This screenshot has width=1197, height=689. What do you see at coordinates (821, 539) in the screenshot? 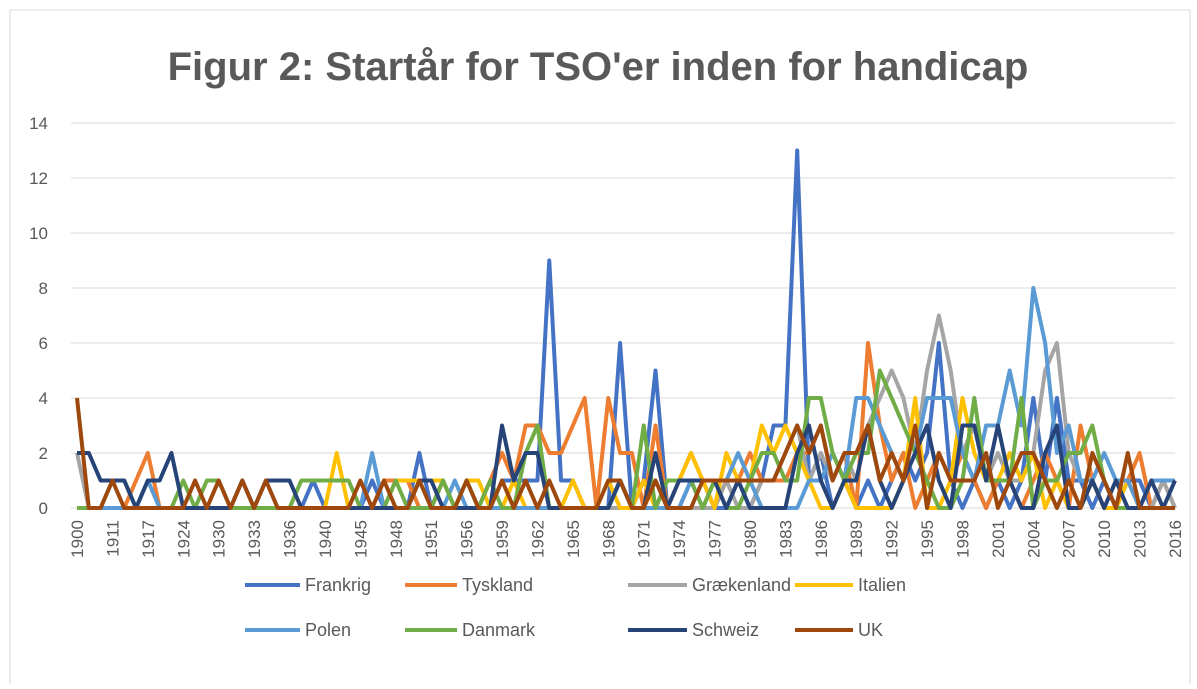
I see `x-tick-label: 1986` at bounding box center [821, 539].